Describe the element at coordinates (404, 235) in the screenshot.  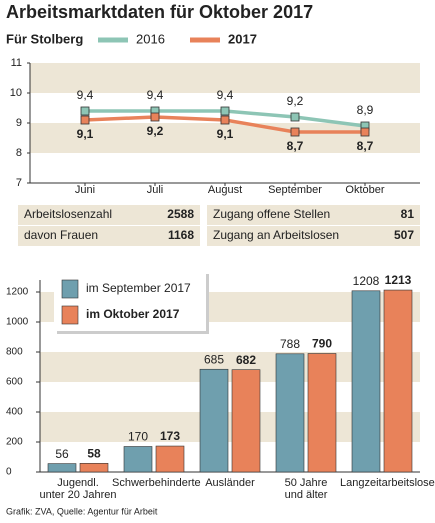
I see `table-value: 507` at that location.